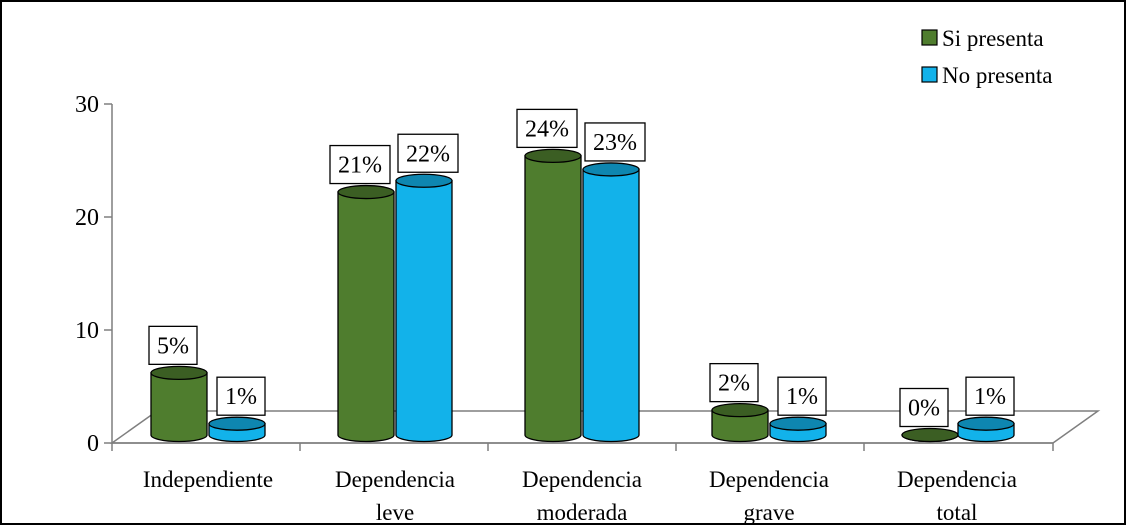 Image resolution: width=1126 pixels, height=527 pixels. I want to click on data-label-si-2: 24%, so click(547, 128).